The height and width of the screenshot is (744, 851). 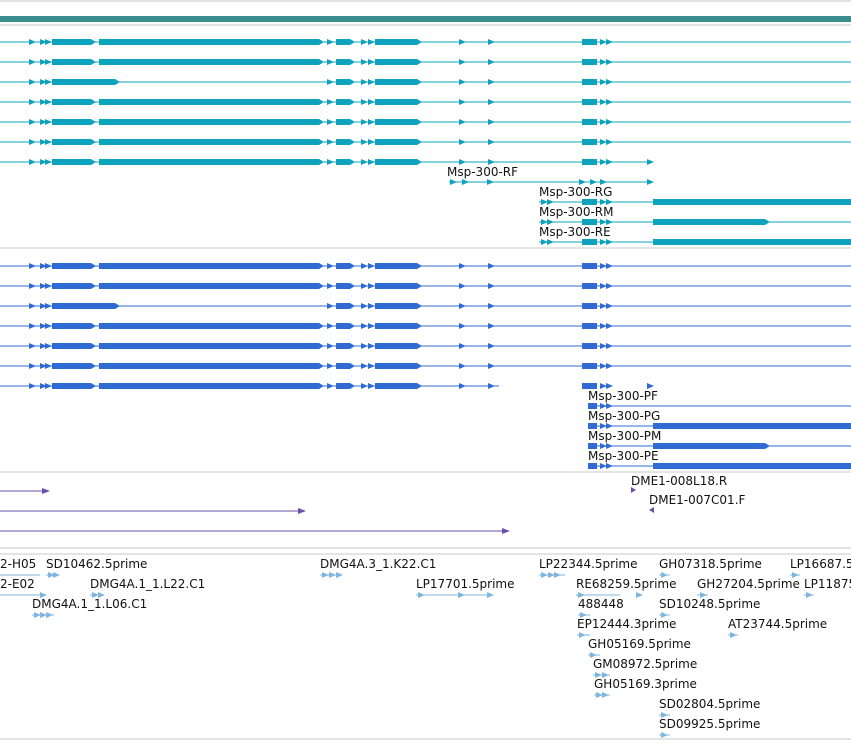 I want to click on est-label: RE68259.5prime, so click(x=626, y=584).